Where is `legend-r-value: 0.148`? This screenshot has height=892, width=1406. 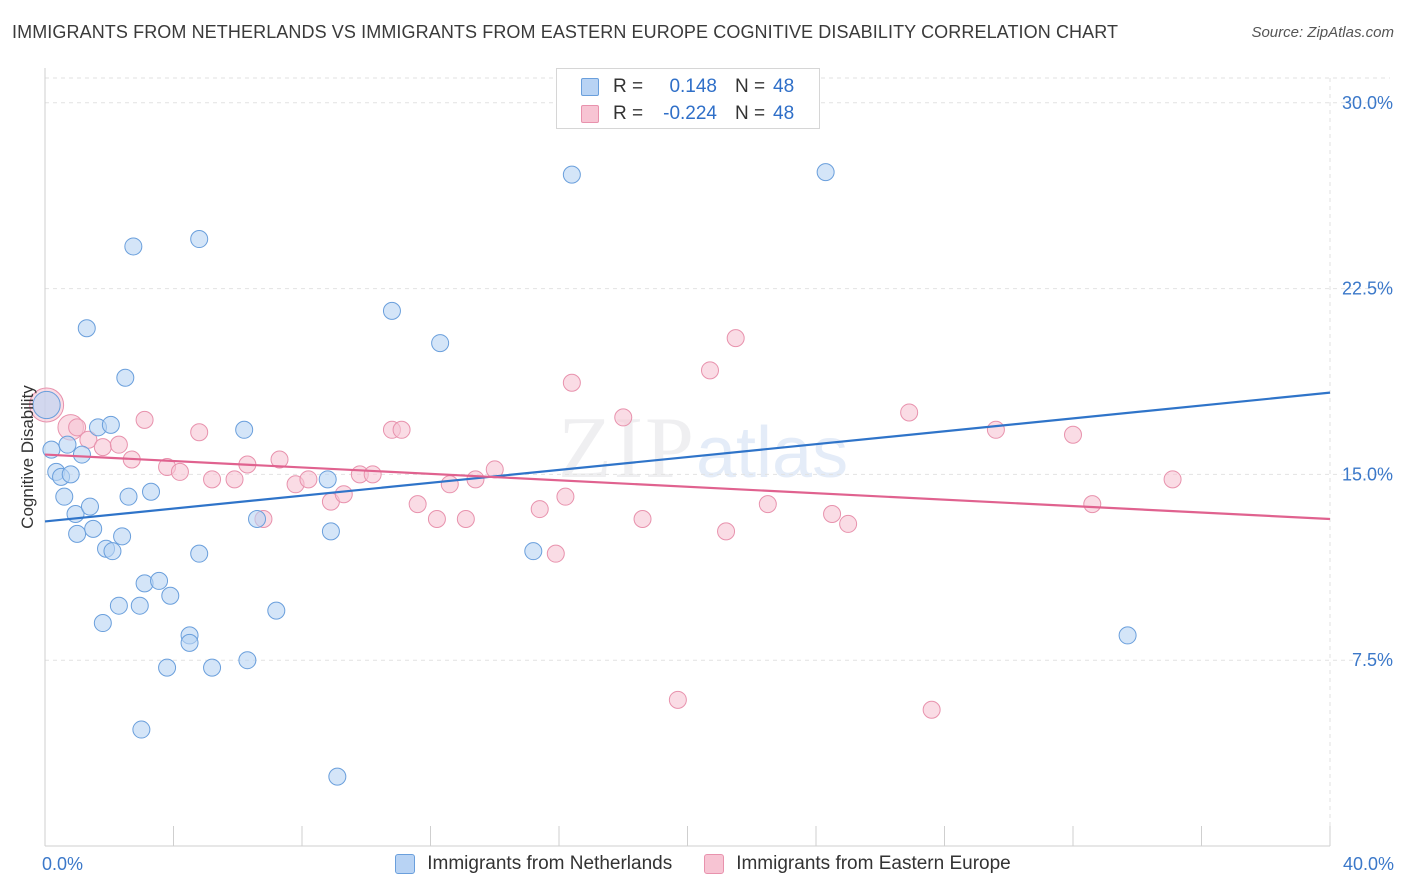 legend-r-value: 0.148 is located at coordinates (693, 86).